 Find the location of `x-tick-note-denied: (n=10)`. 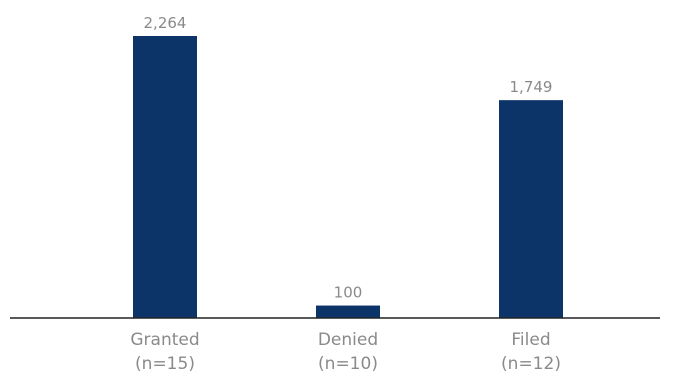

x-tick-note-denied: (n=10) is located at coordinates (348, 364).